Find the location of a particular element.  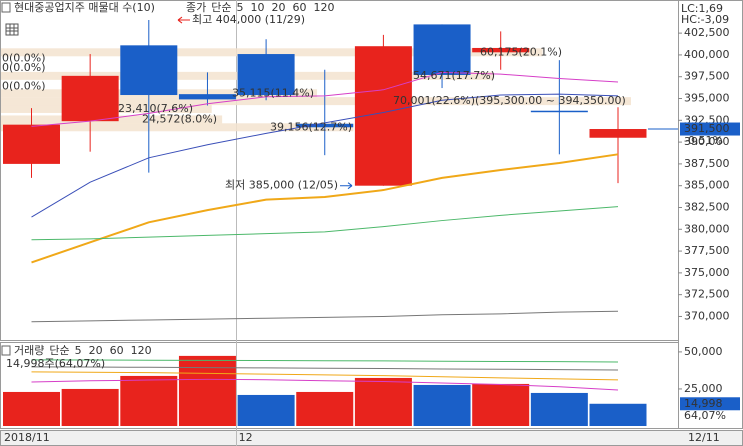

last-volume-box is located at coordinates (710, 404).